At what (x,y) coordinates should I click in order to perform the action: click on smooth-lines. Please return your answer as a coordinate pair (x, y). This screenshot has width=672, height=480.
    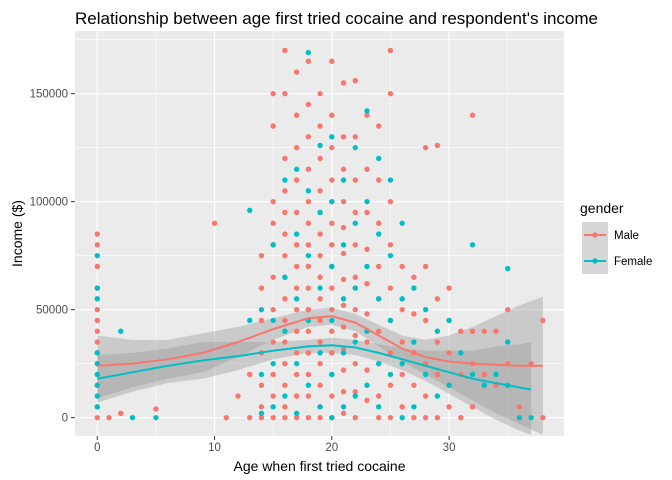
    Looking at the image, I should click on (320, 353).